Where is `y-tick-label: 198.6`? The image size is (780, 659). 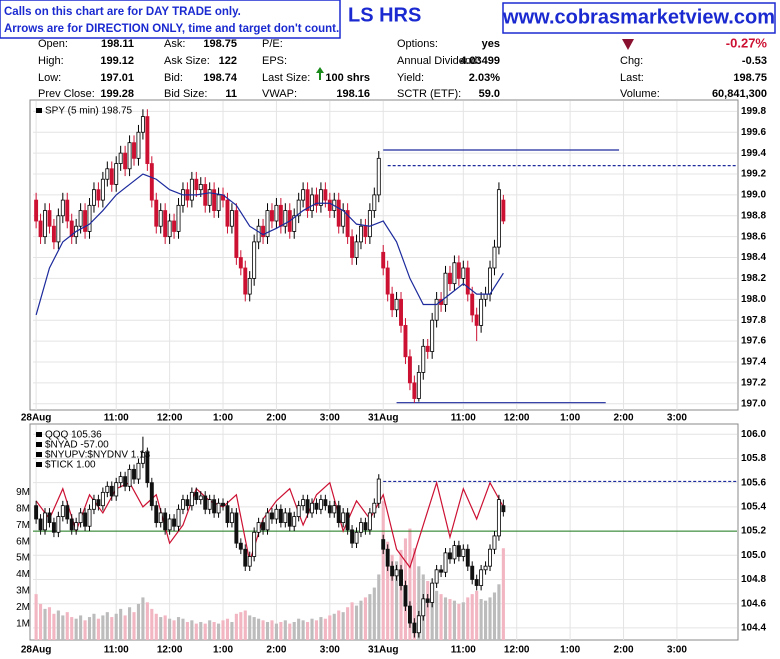 y-tick-label: 198.6 is located at coordinates (753, 236).